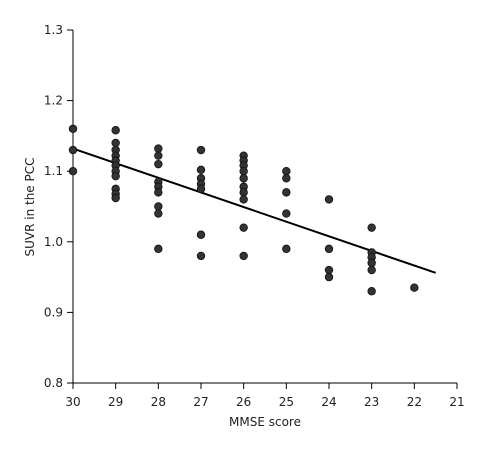  I want to click on x-tick-label: 29, so click(115, 402).